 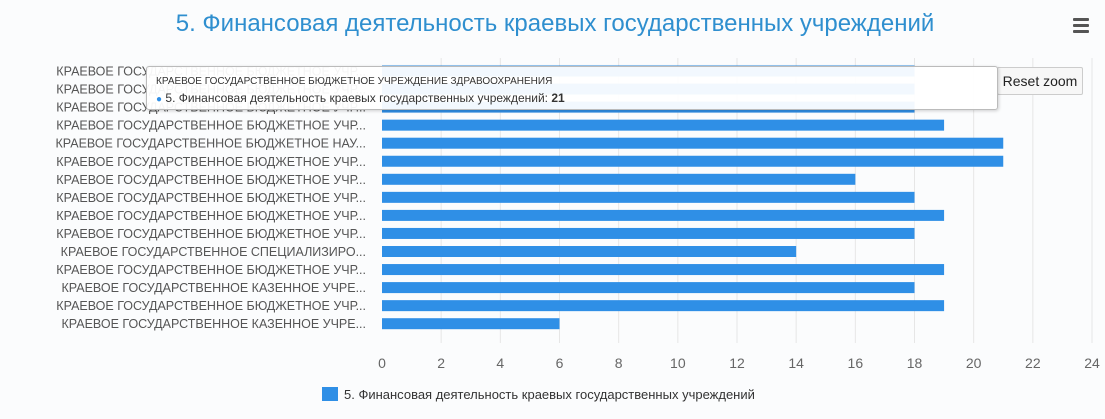 What do you see at coordinates (441, 363) in the screenshot?
I see `x-tick-label: 2` at bounding box center [441, 363].